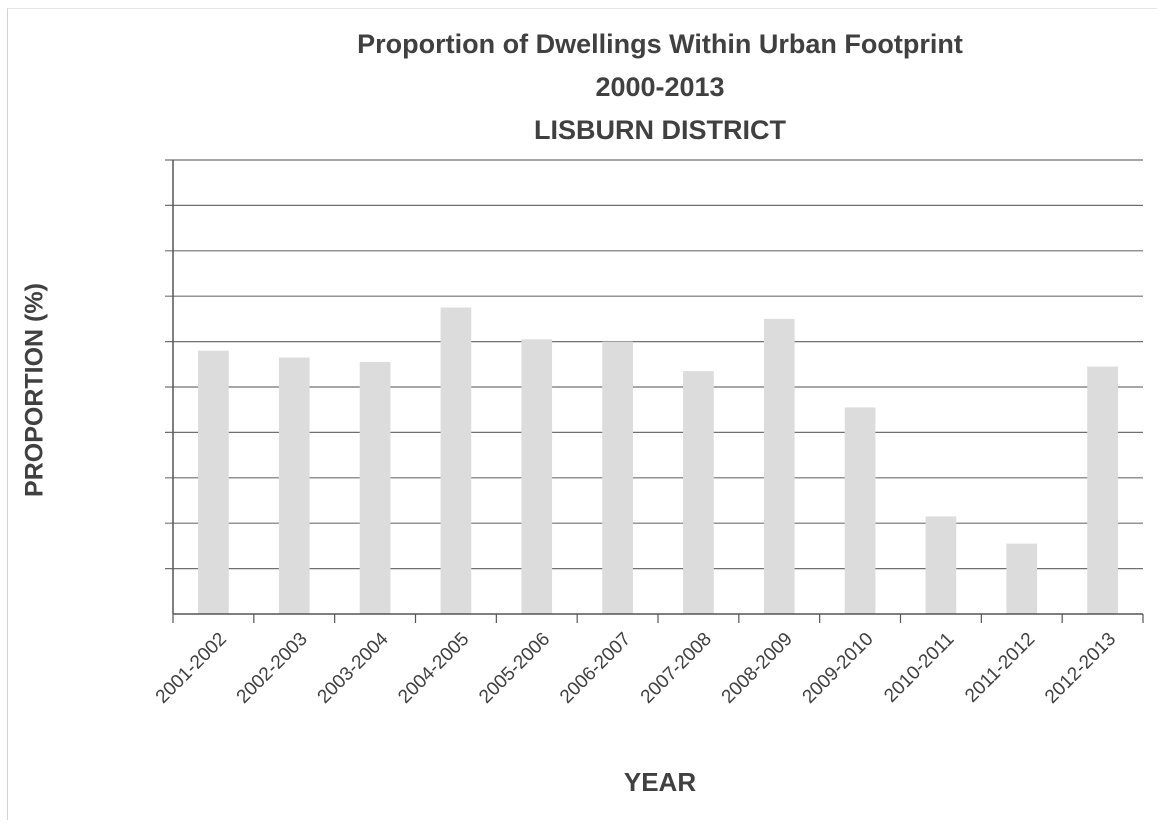 The height and width of the screenshot is (823, 1159). I want to click on x-axis-label: YEAR, so click(660, 782).